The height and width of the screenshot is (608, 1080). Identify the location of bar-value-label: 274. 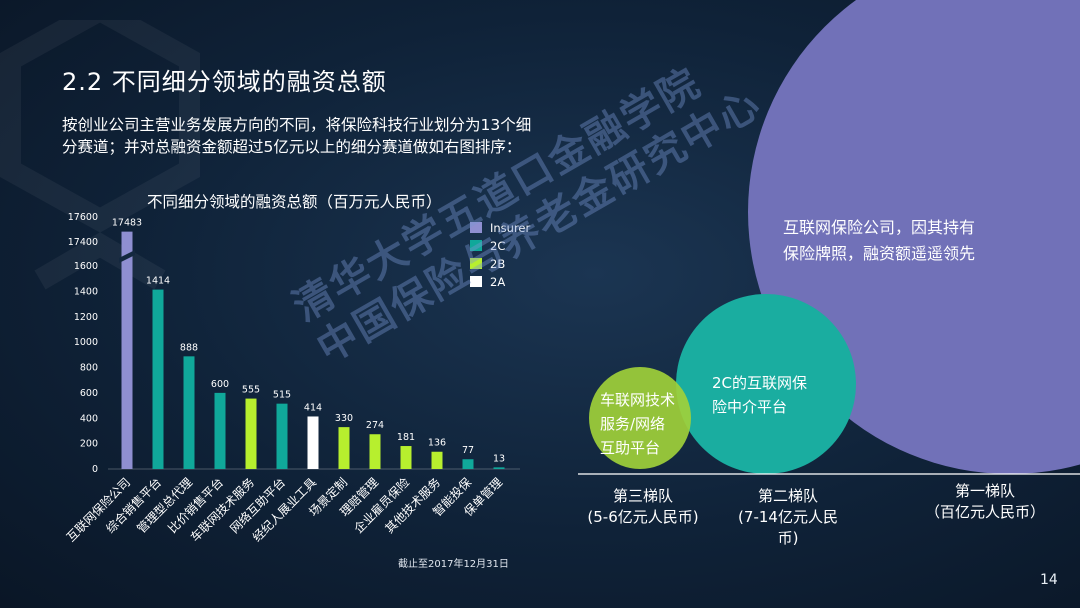
(375, 425).